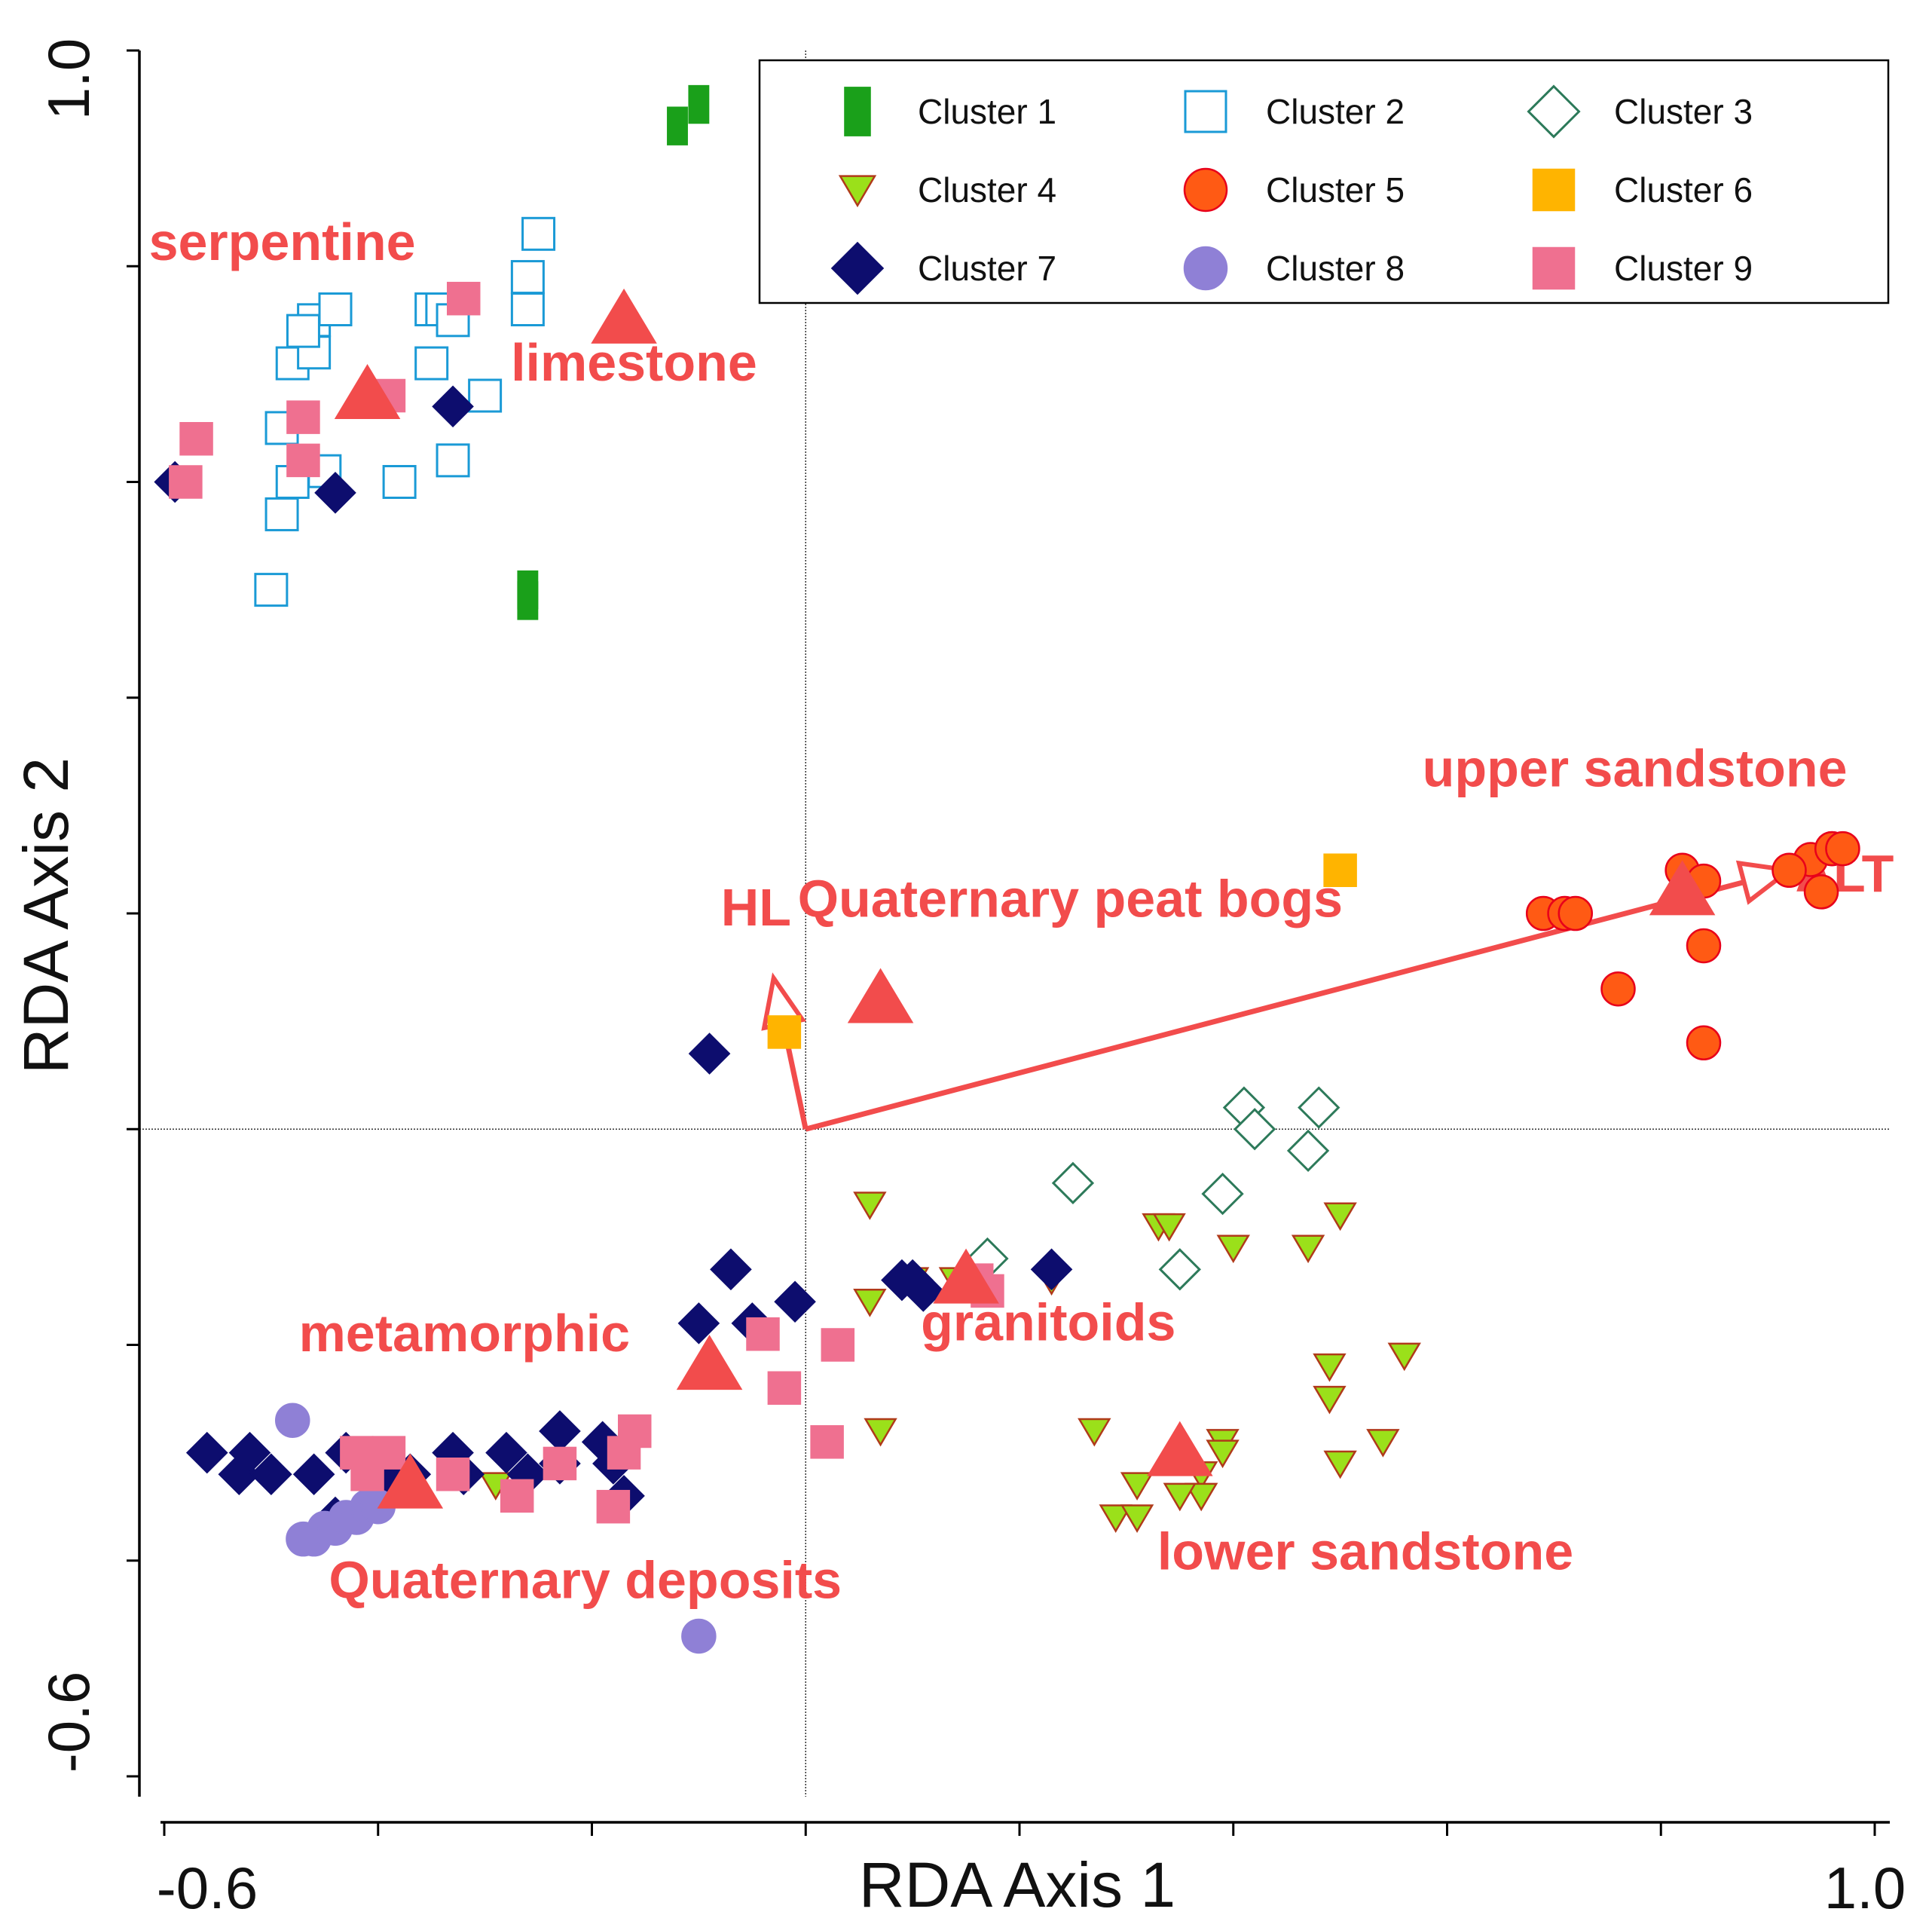 The height and width of the screenshot is (1915, 1932). What do you see at coordinates (1684, 111) in the screenshot?
I see `legend-label-cluster-3: Cluster 3` at bounding box center [1684, 111].